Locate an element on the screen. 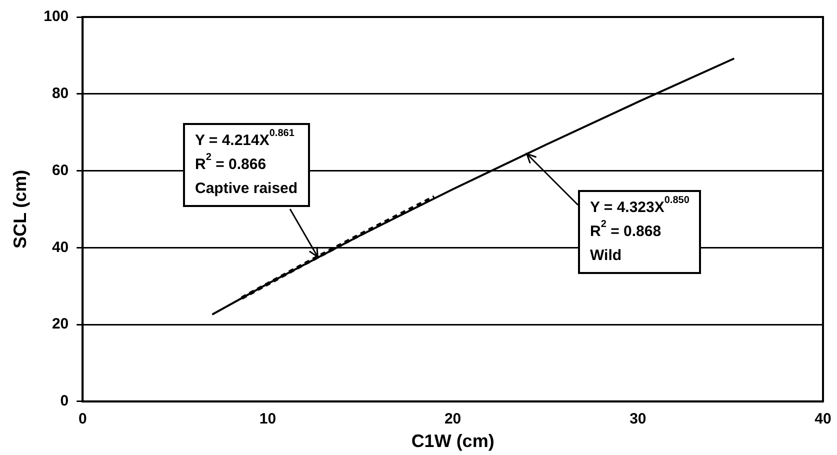 Image resolution: width=837 pixels, height=455 pixels. y-tick-label: 100 is located at coordinates (56, 17).